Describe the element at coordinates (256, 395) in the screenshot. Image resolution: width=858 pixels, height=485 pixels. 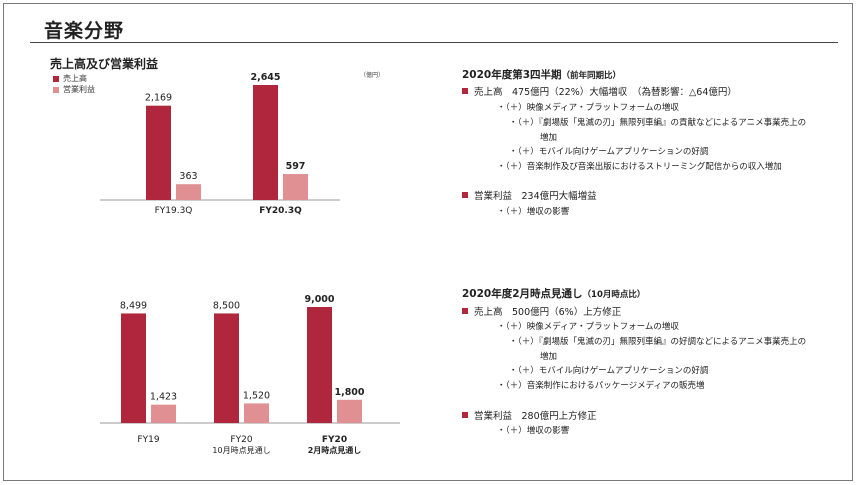
I see `chart-2-value-label: 1,520` at that location.